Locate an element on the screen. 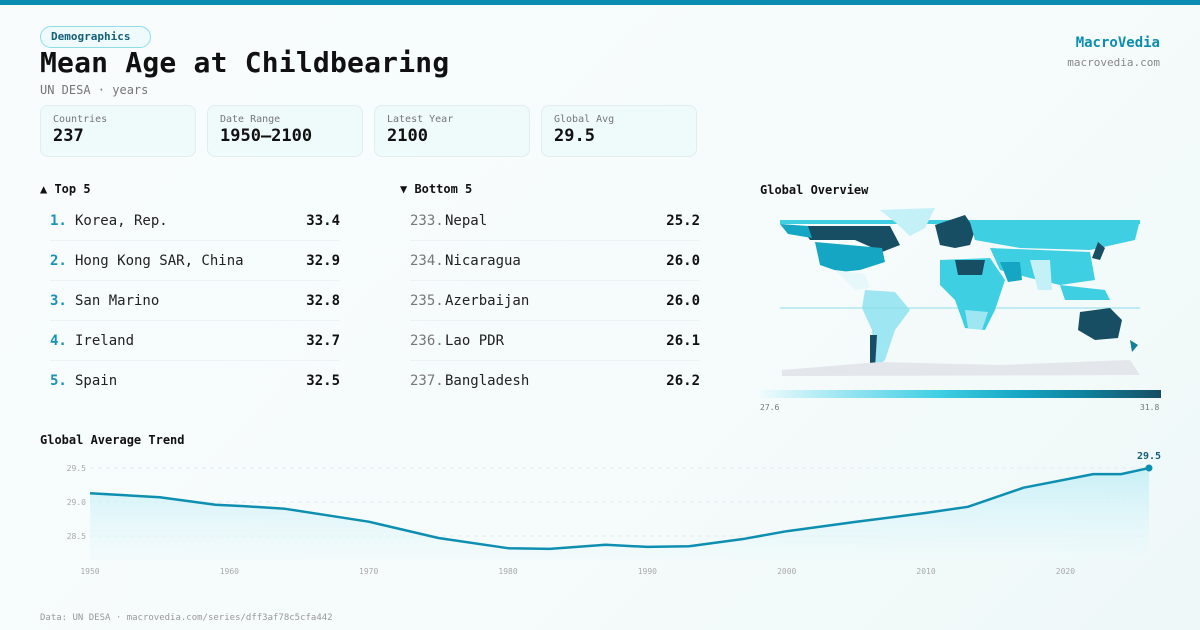  stat-value: 237 is located at coordinates (68, 136).